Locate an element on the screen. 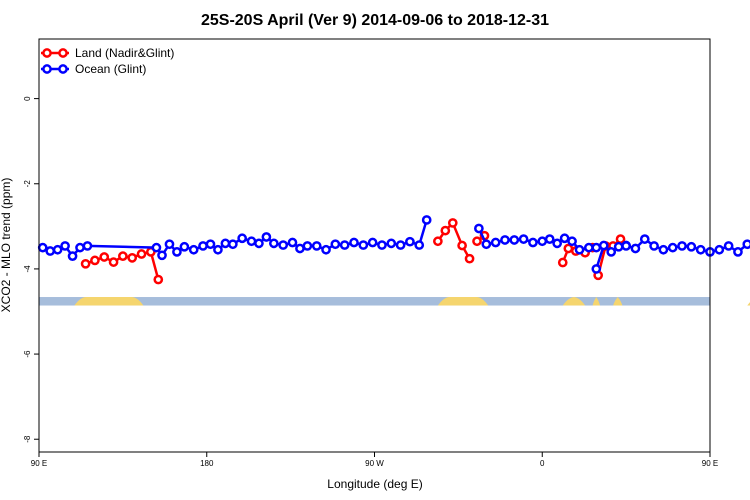  y-tick-label: -6 is located at coordinates (27, 354).